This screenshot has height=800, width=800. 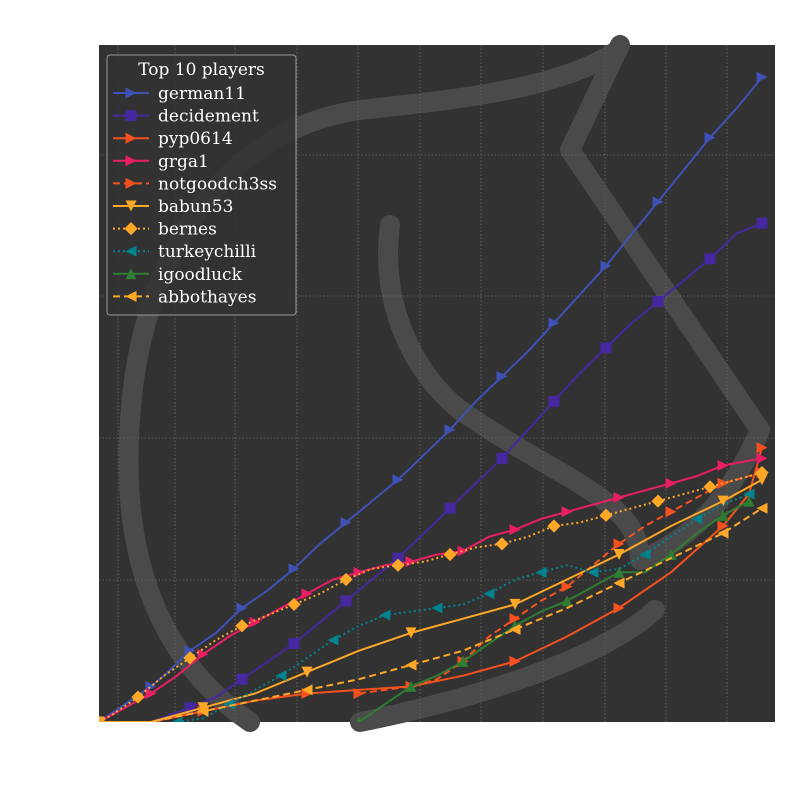 What do you see at coordinates (554, 611) in the screenshot?
I see `series-line-igoodluck` at bounding box center [554, 611].